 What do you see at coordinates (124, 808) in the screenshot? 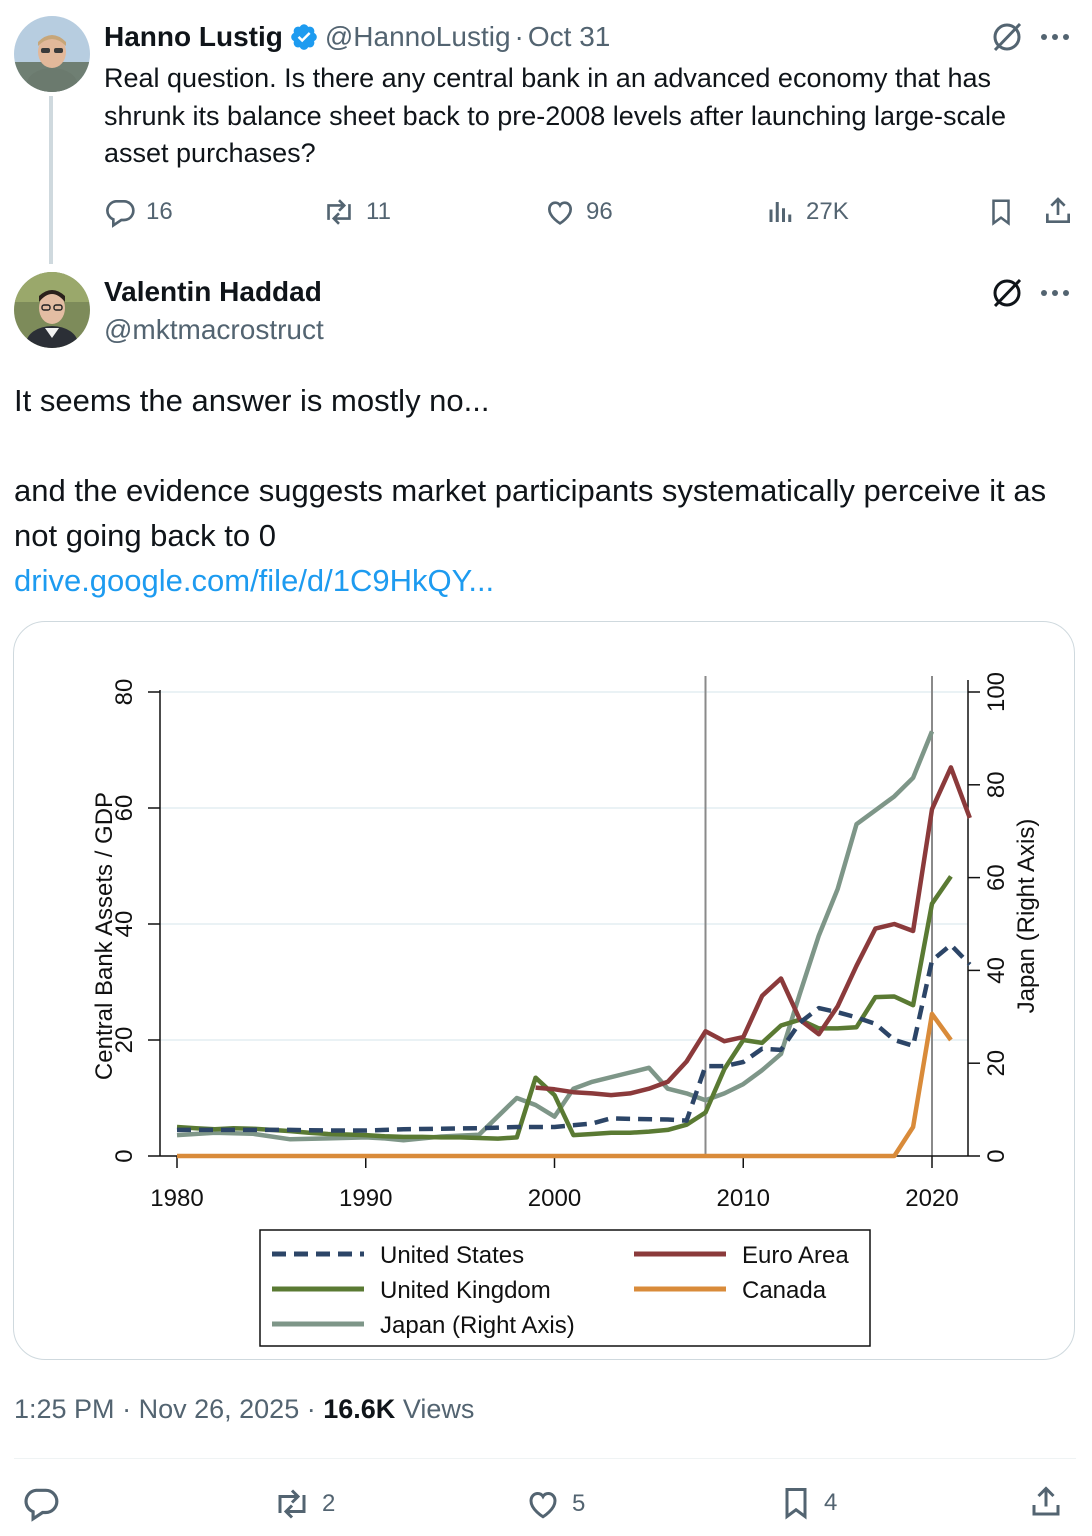
I see `y-tick-label: 60` at bounding box center [124, 808].